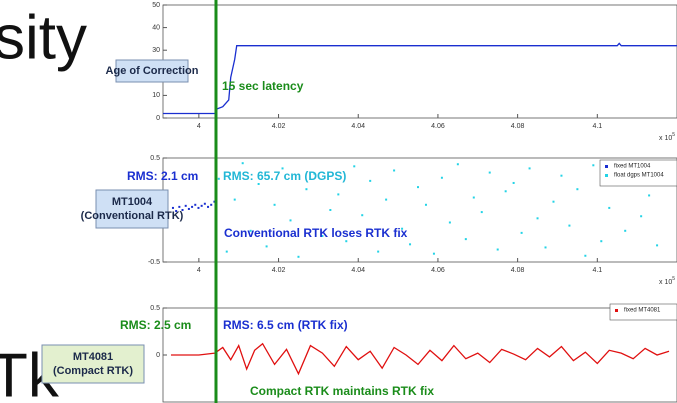  I want to click on y-tick-label: 30, so click(156, 50).